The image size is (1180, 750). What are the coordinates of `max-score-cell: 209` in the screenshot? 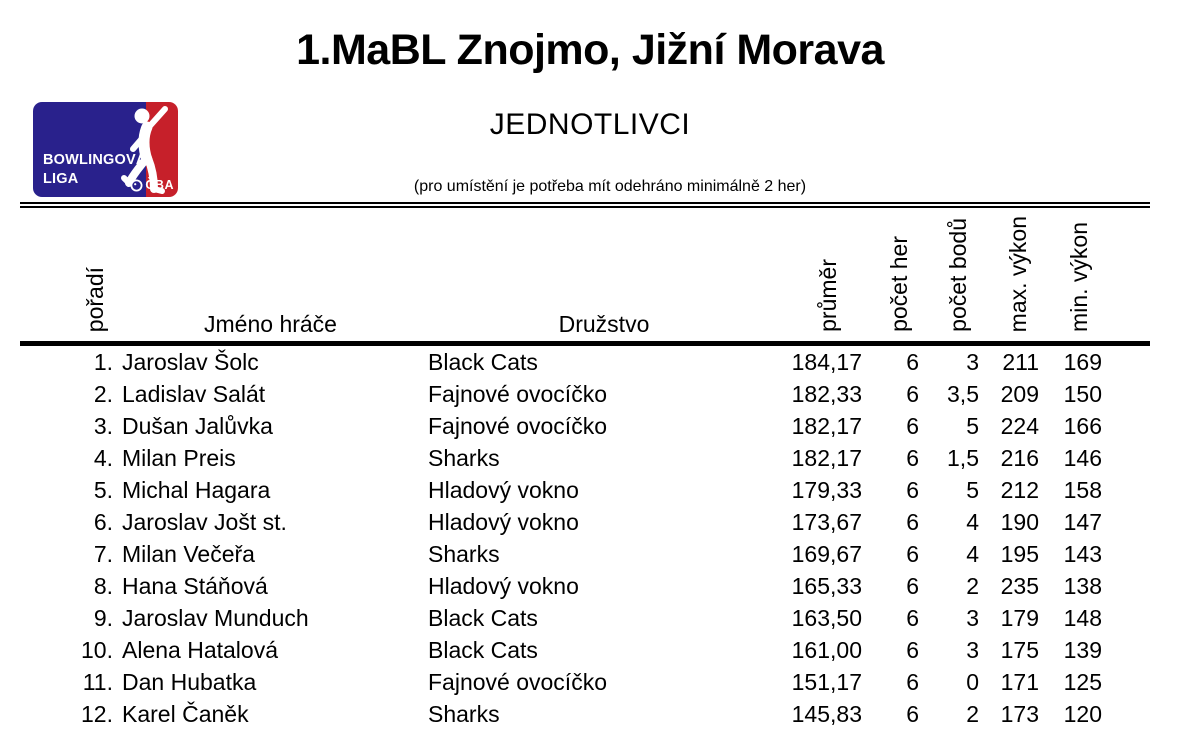 It's located at (1019, 393).